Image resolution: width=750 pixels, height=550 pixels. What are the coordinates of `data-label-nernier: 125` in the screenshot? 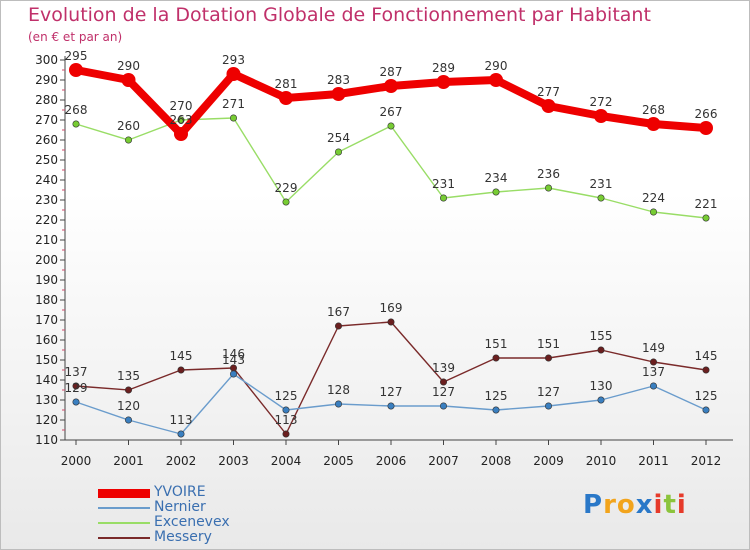 It's located at (496, 396).